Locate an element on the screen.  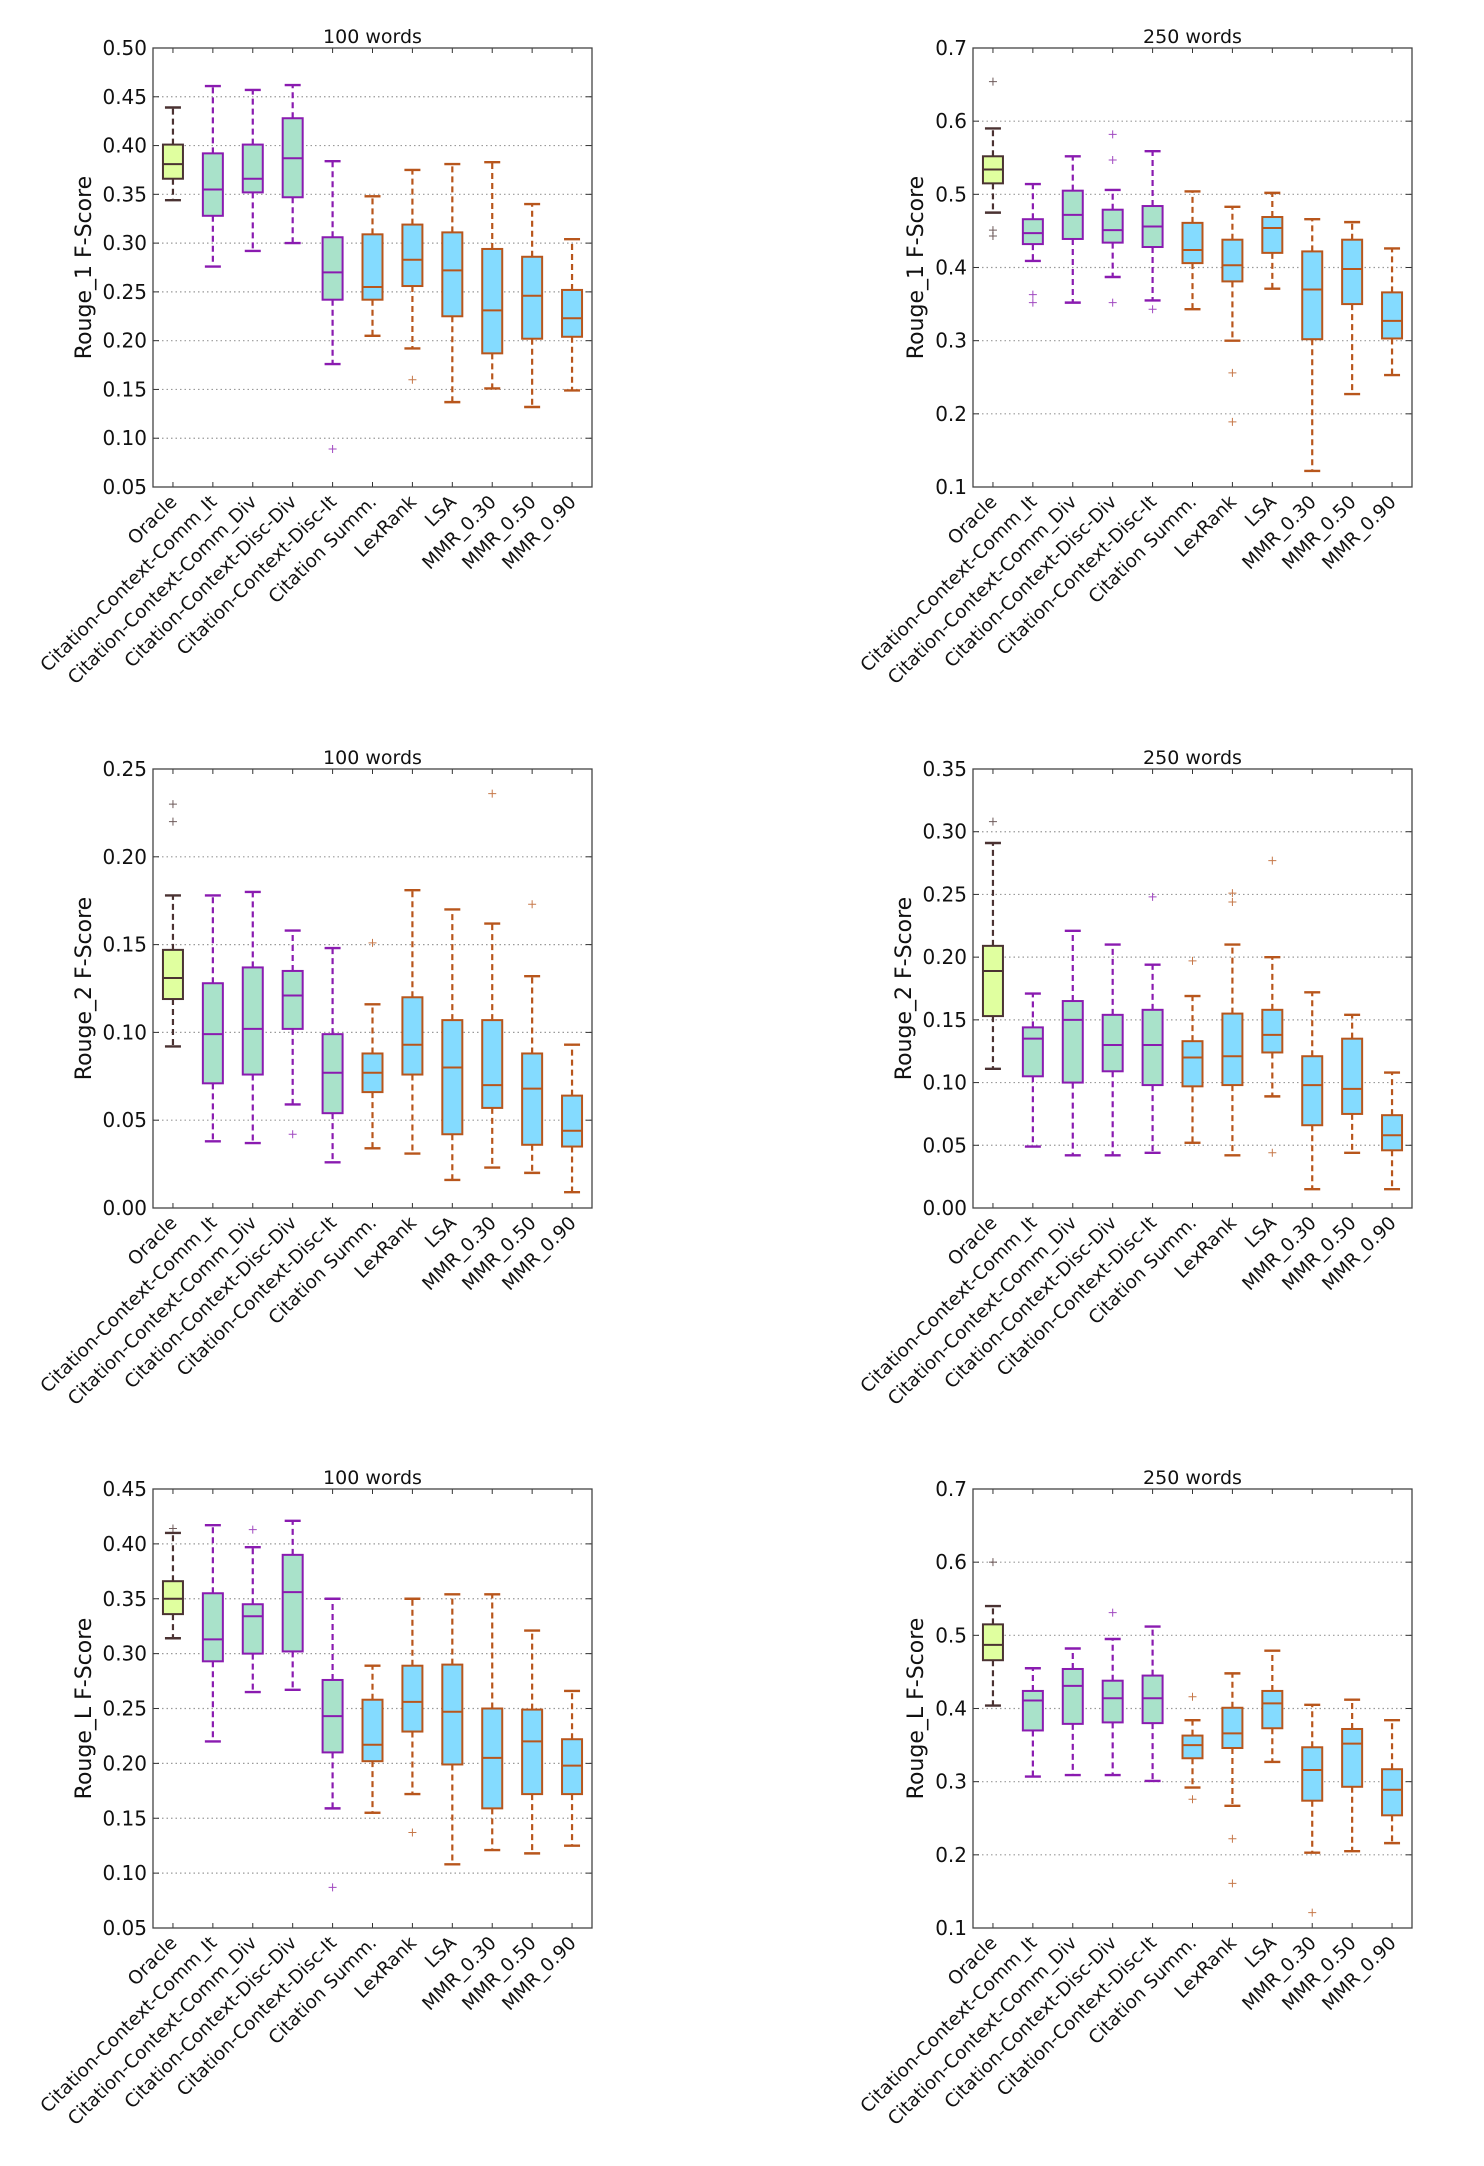
y-tick-label: 0.10 is located at coordinates (124, 438).